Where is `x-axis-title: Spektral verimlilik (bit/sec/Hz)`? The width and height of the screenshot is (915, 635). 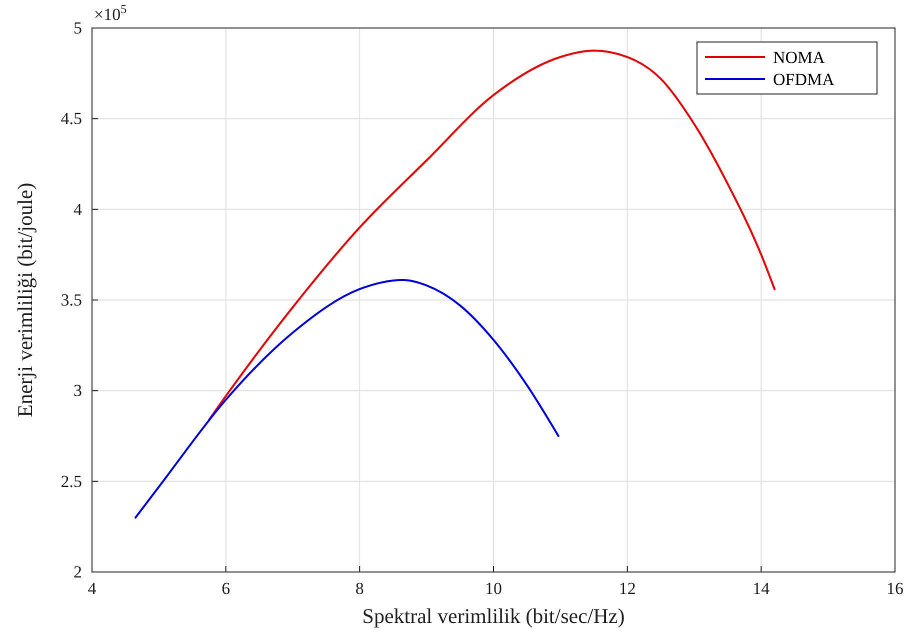 x-axis-title: Spektral verimlilik (bit/sec/Hz) is located at coordinates (493, 616).